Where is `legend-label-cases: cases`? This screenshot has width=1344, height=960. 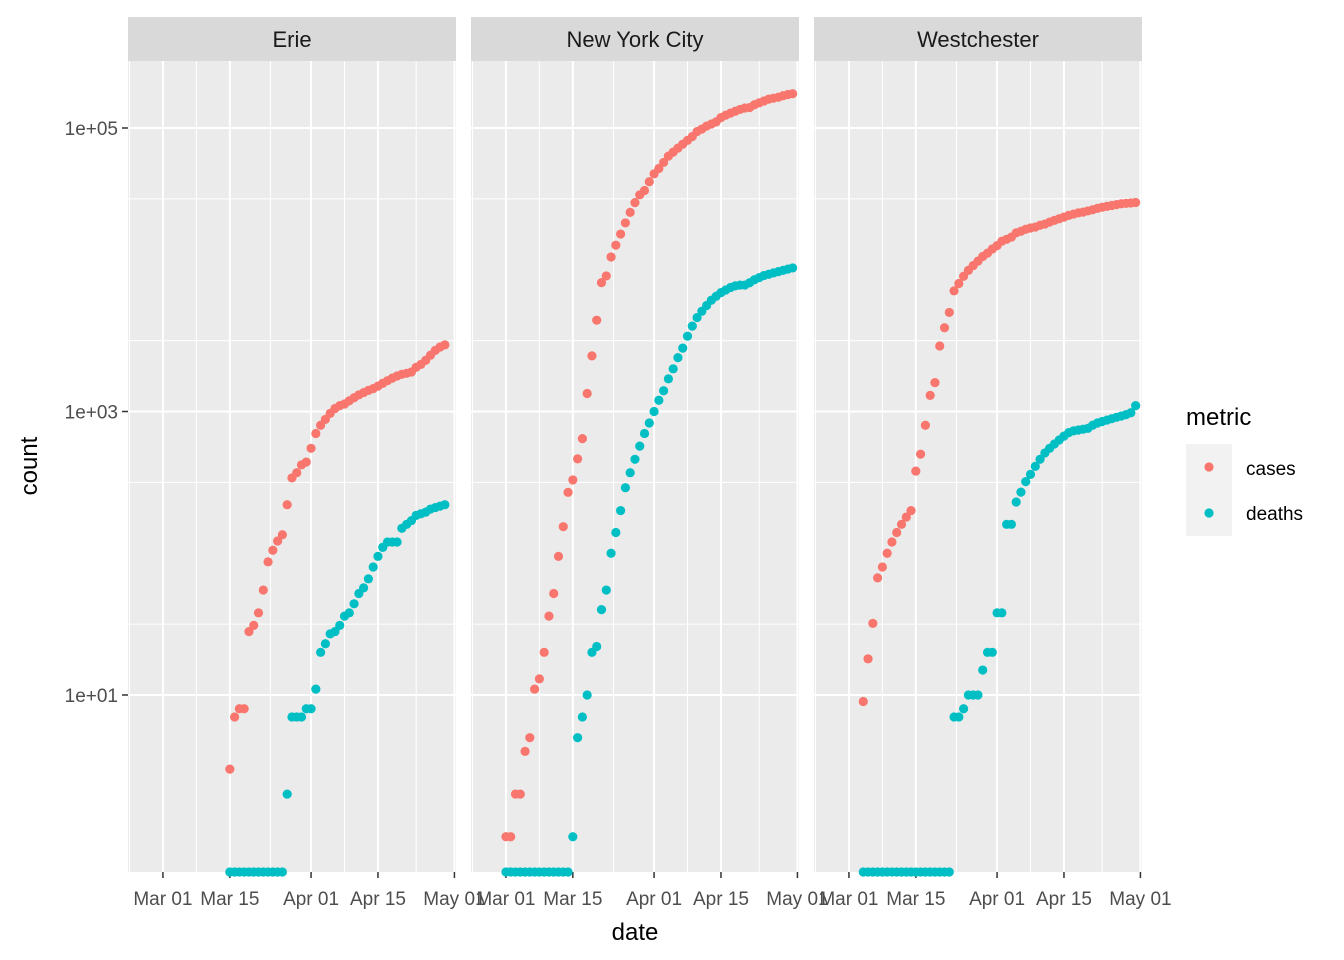
legend-label-cases: cases is located at coordinates (1271, 469).